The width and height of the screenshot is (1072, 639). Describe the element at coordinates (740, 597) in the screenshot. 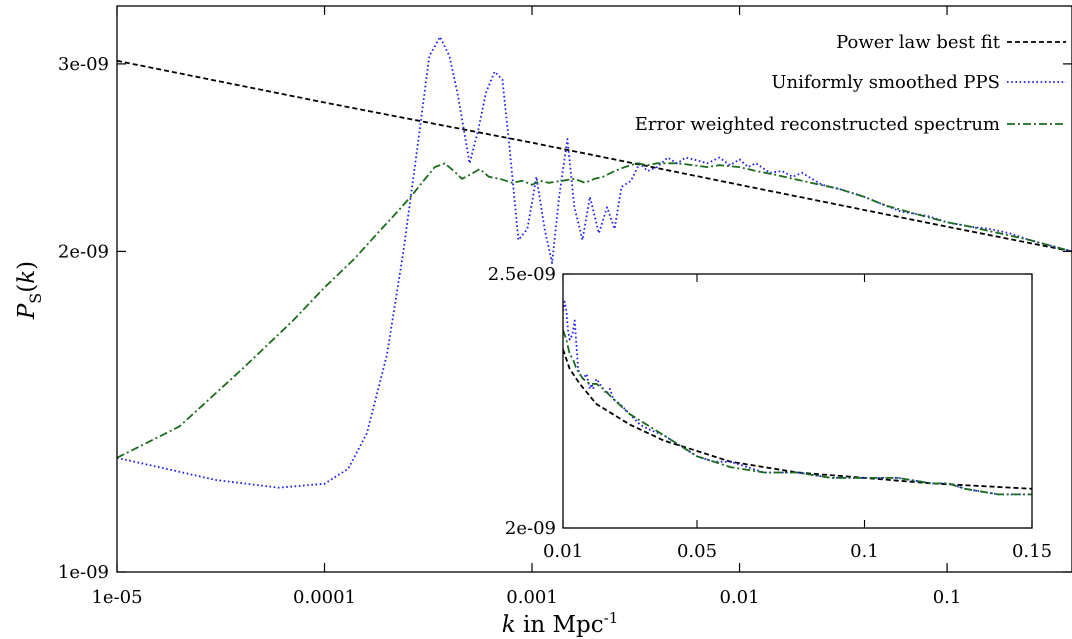

I see `x-tick-label: 0.01` at that location.